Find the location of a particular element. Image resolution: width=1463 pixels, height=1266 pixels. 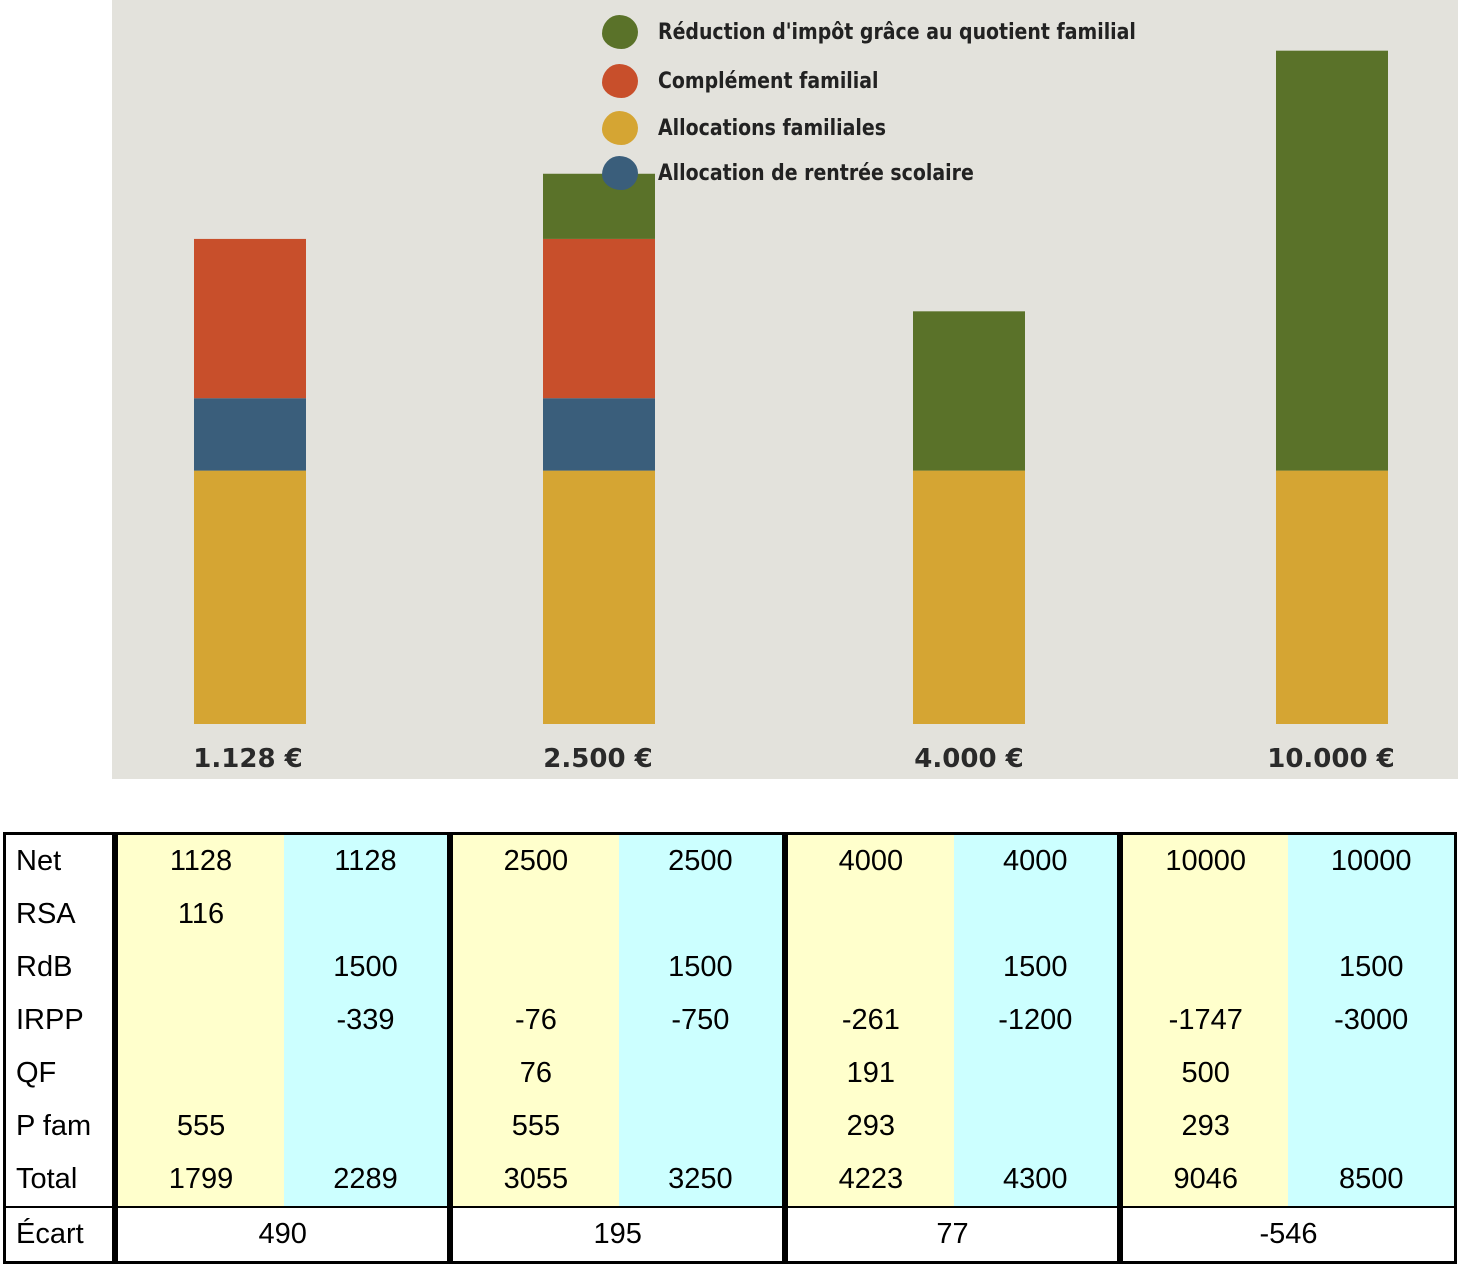

table-cell: -261 is located at coordinates (869, 1020).